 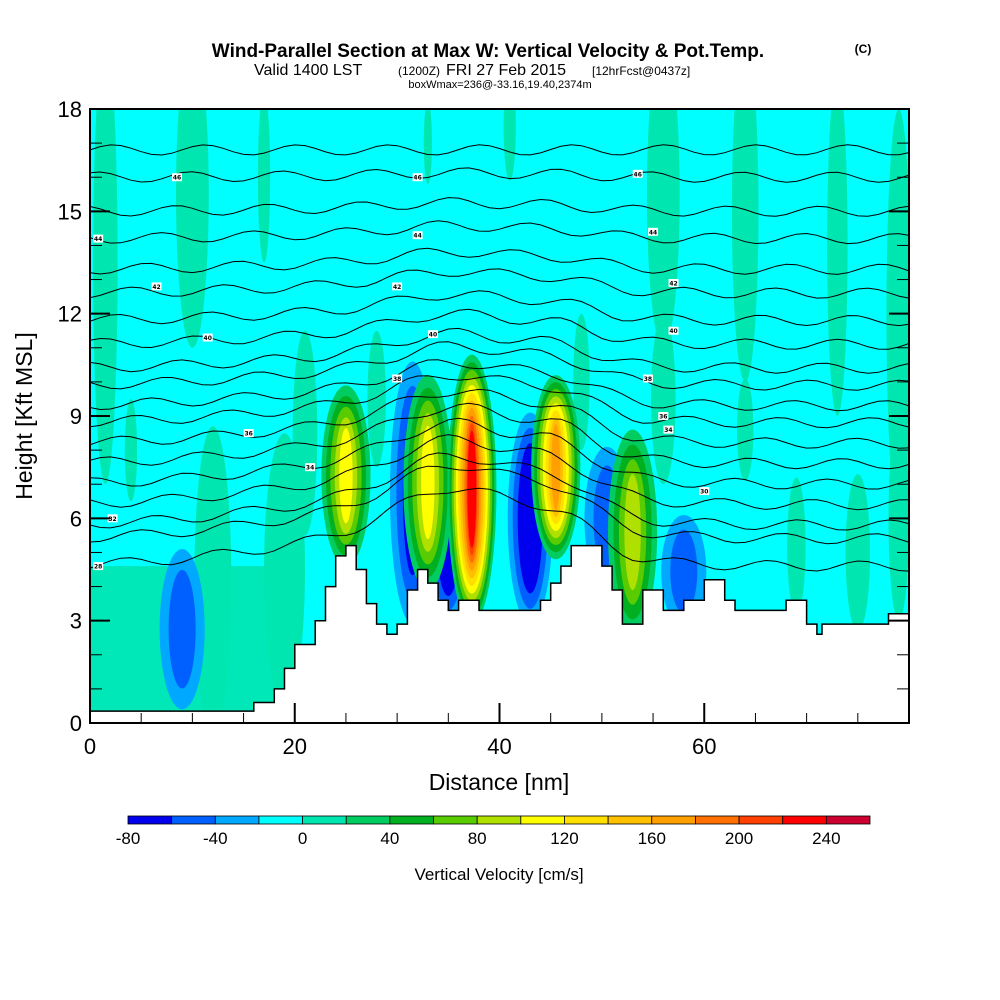 What do you see at coordinates (302, 838) in the screenshot?
I see `colorbar-tick-label: 0` at bounding box center [302, 838].